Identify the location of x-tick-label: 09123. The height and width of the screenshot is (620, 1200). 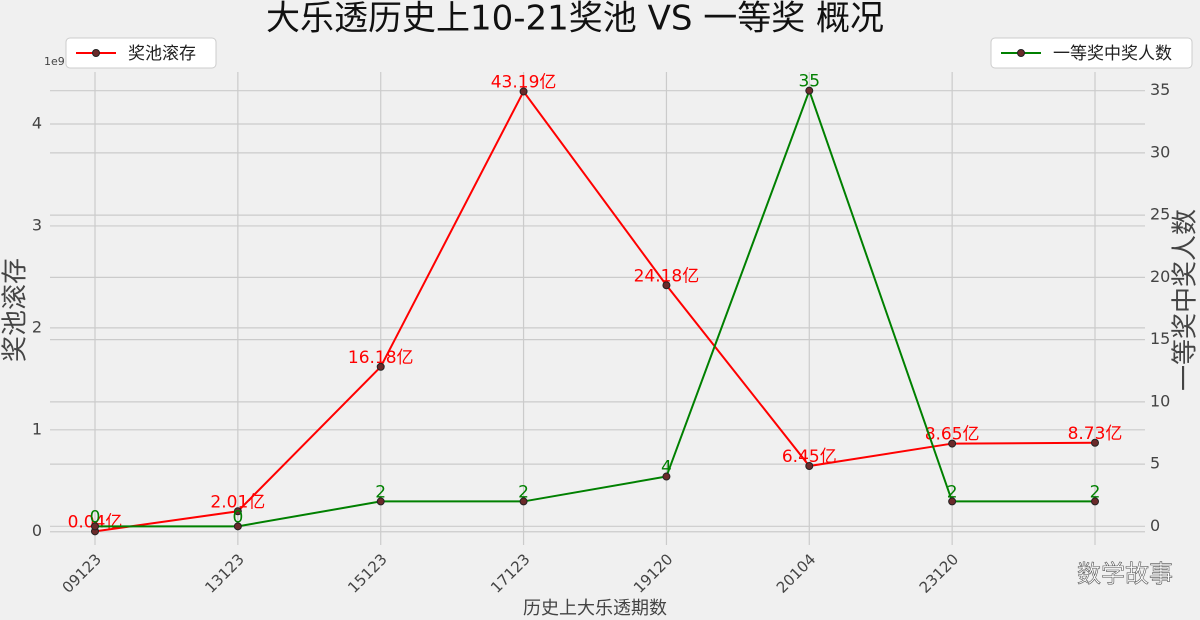
(82, 573).